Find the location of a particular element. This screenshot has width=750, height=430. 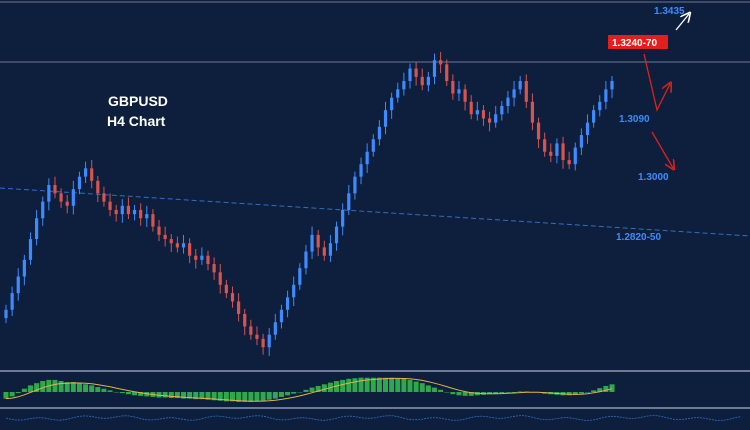

projection-up-arrow is located at coordinates (682, 22).